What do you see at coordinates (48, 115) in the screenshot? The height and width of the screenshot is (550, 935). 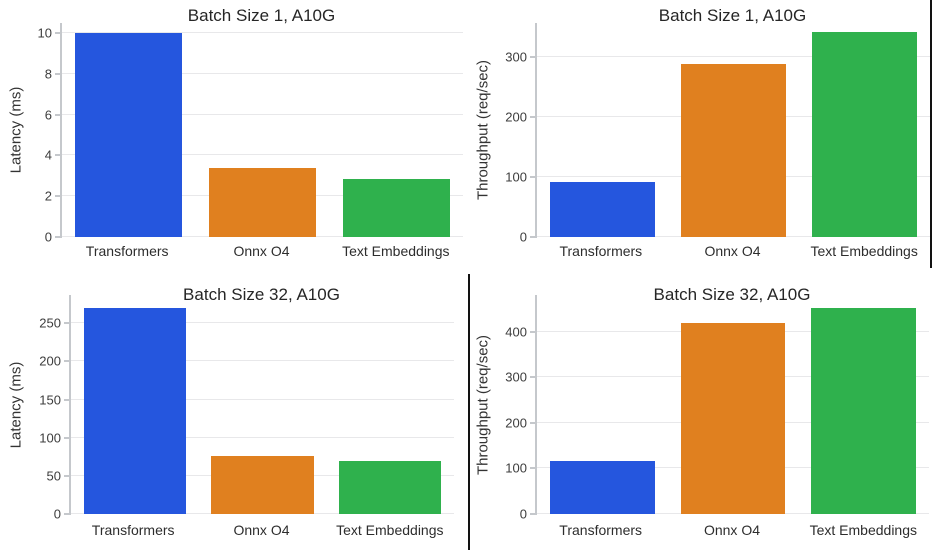 I see `y-tick-label: 6` at bounding box center [48, 115].